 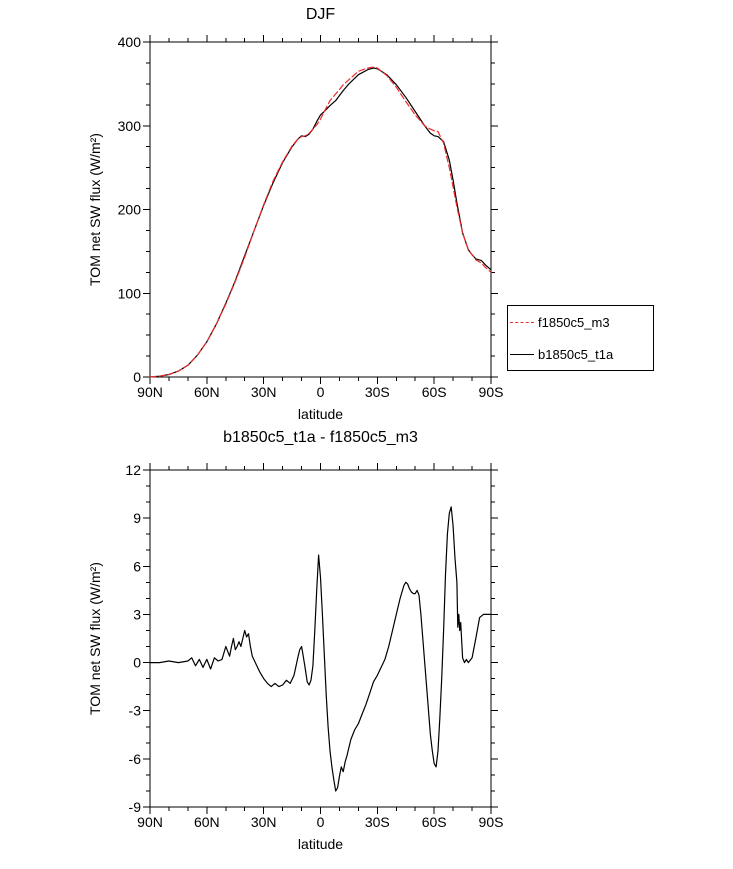 I want to click on legend-box: f1850c5_m3 b1850c5_t1a, so click(x=580, y=338).